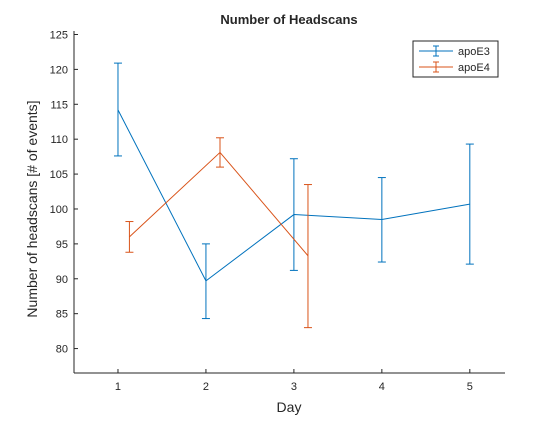 The image size is (560, 425). I want to click on y-tick-label: 125, so click(59, 35).